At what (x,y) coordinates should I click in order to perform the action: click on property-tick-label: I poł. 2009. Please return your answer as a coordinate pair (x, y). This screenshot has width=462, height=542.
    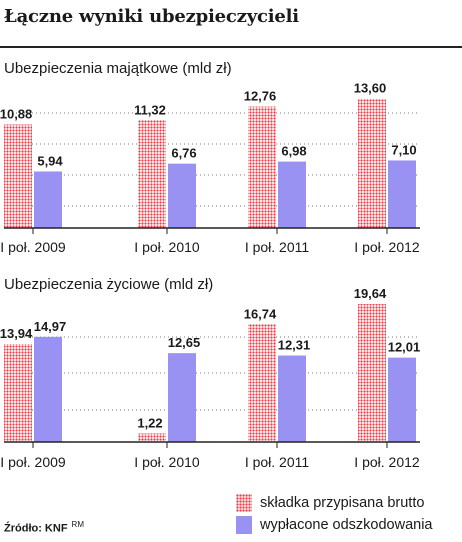
    Looking at the image, I should click on (33, 247).